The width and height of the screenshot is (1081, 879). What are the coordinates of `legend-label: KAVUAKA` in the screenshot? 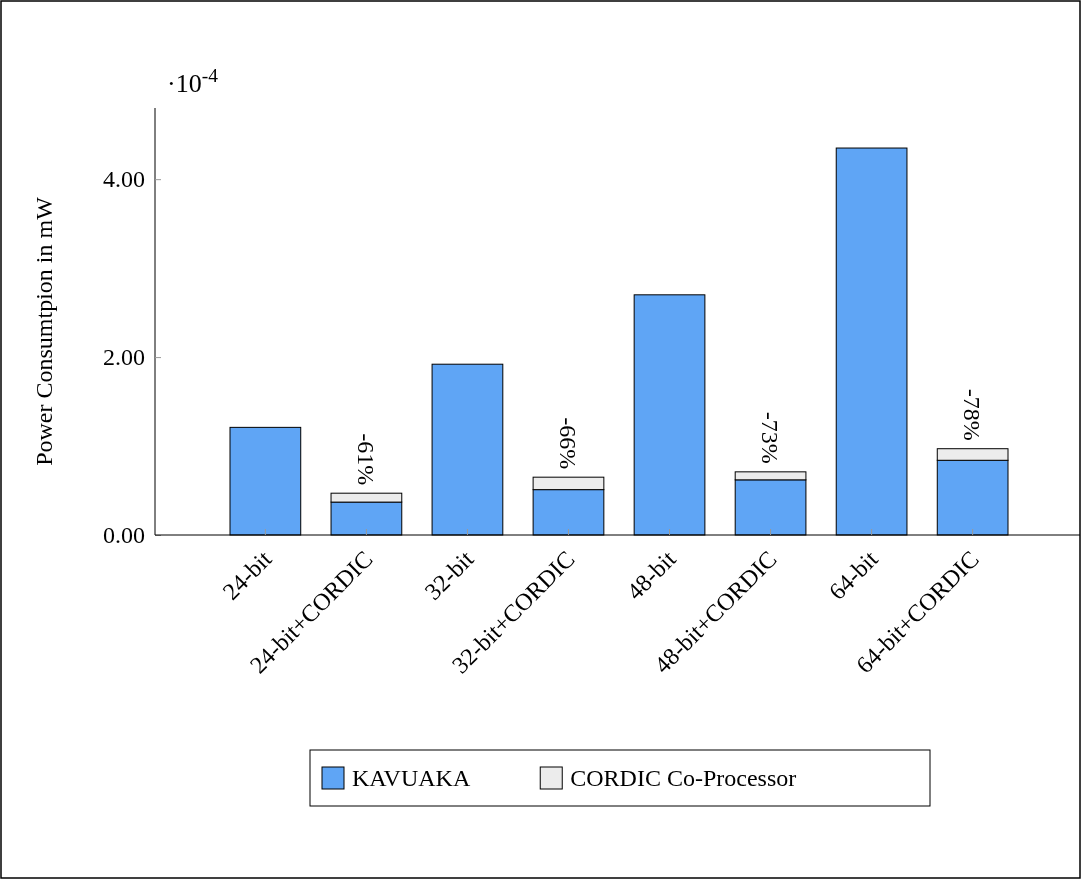 It's located at (411, 778).